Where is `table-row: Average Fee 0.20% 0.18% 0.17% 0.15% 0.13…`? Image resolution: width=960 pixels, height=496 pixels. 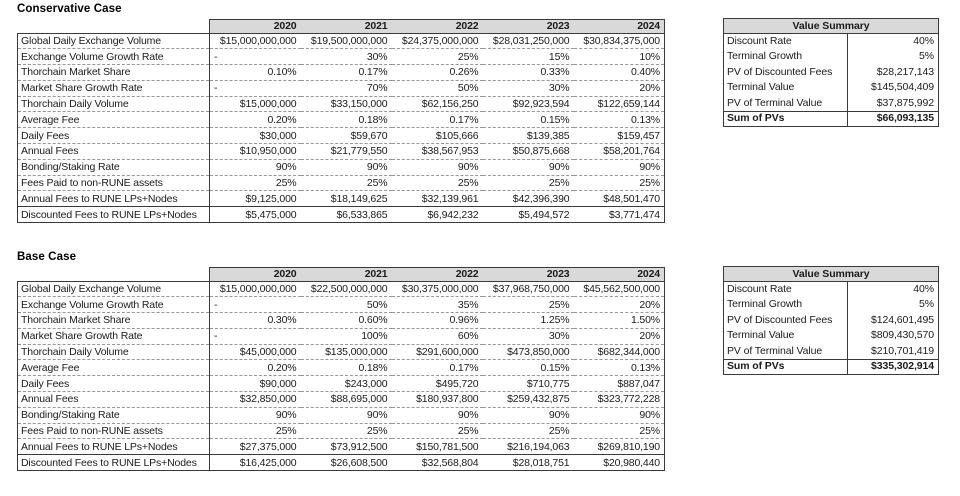 table-row: Average Fee 0.20% 0.18% 0.17% 0.15% 0.13… is located at coordinates (341, 120).